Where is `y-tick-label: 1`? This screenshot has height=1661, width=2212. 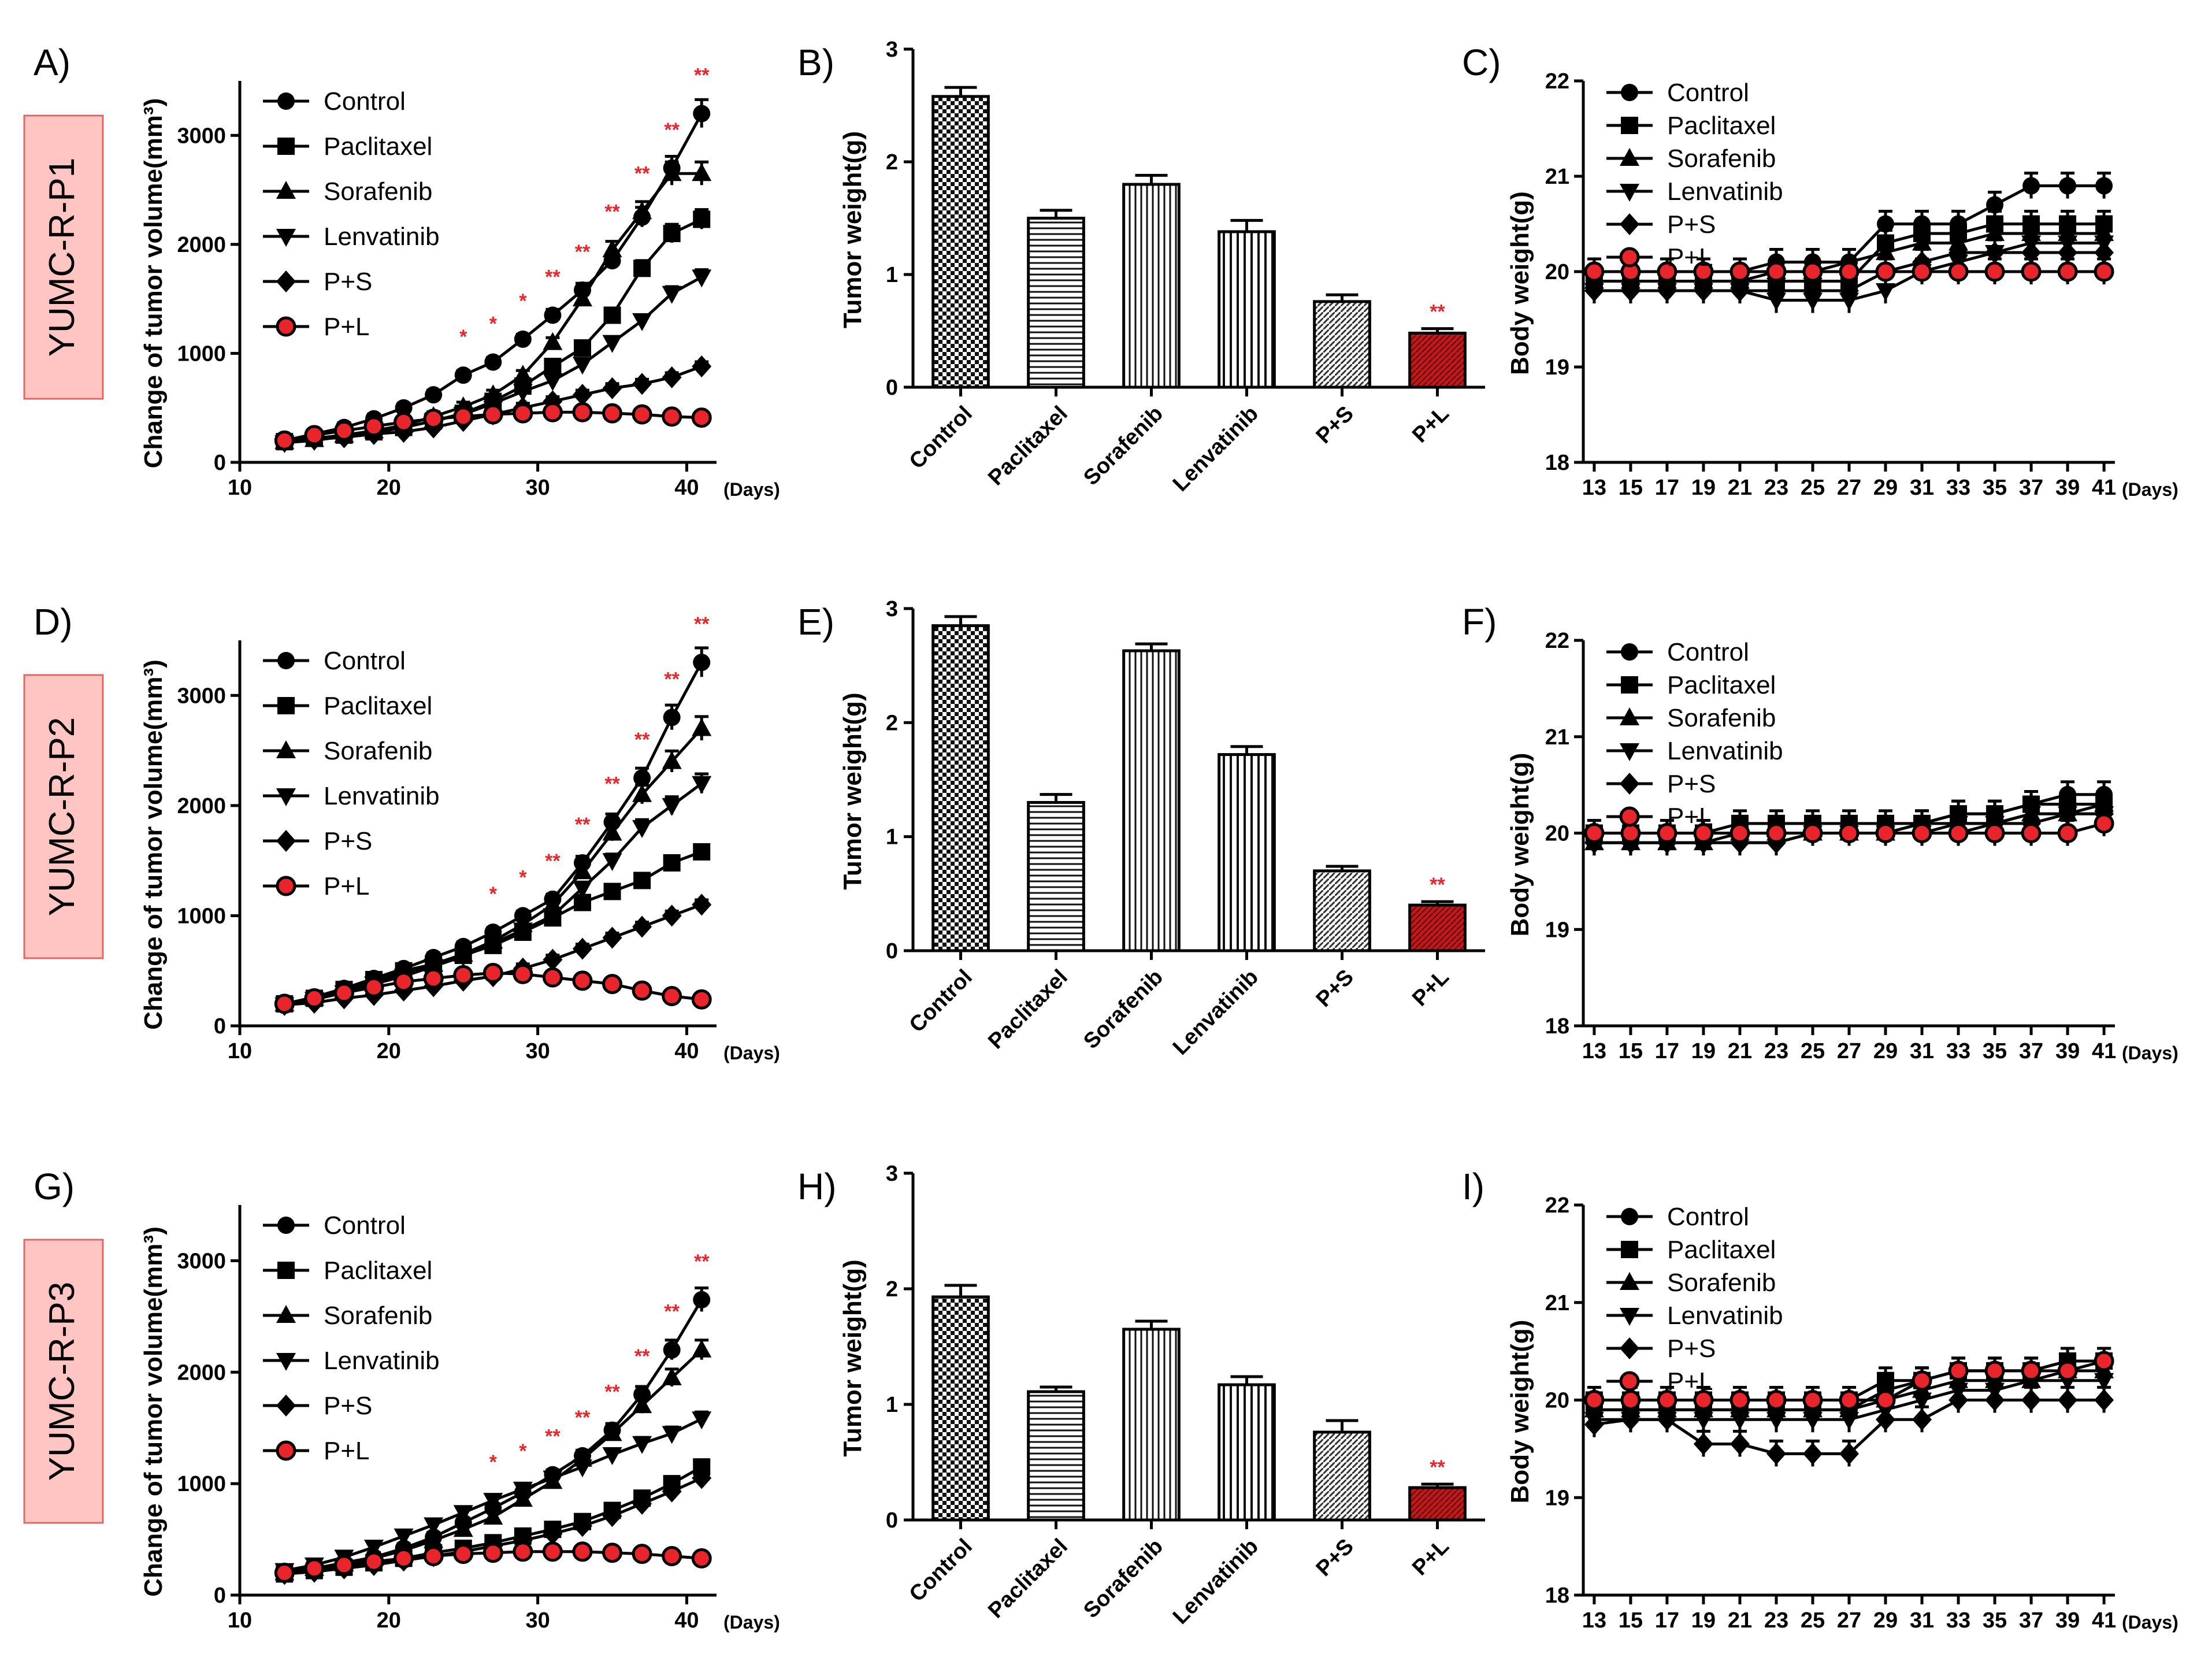 y-tick-label: 1 is located at coordinates (892, 1405).